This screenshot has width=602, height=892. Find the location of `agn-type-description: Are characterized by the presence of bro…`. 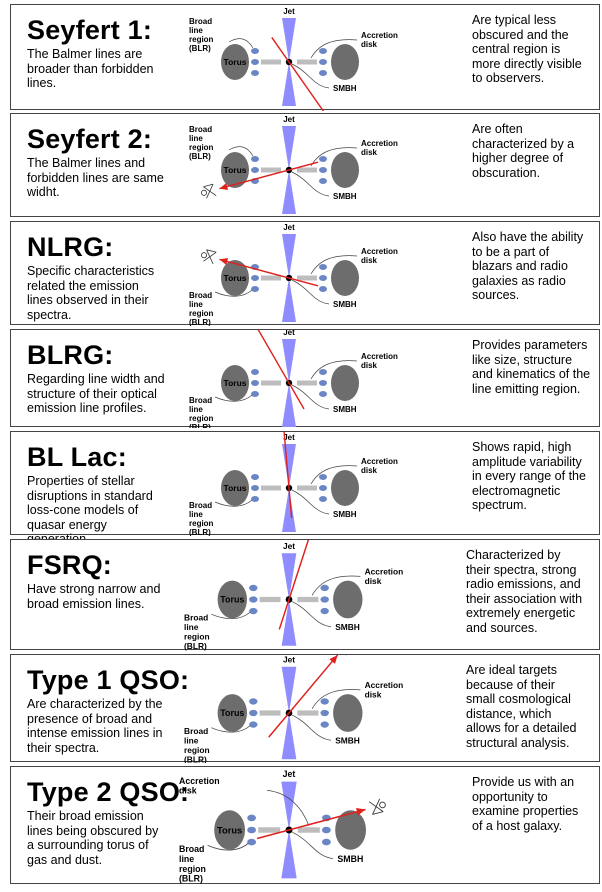

agn-type-description: Are characterized by the presence of bro… is located at coordinates (95, 726).